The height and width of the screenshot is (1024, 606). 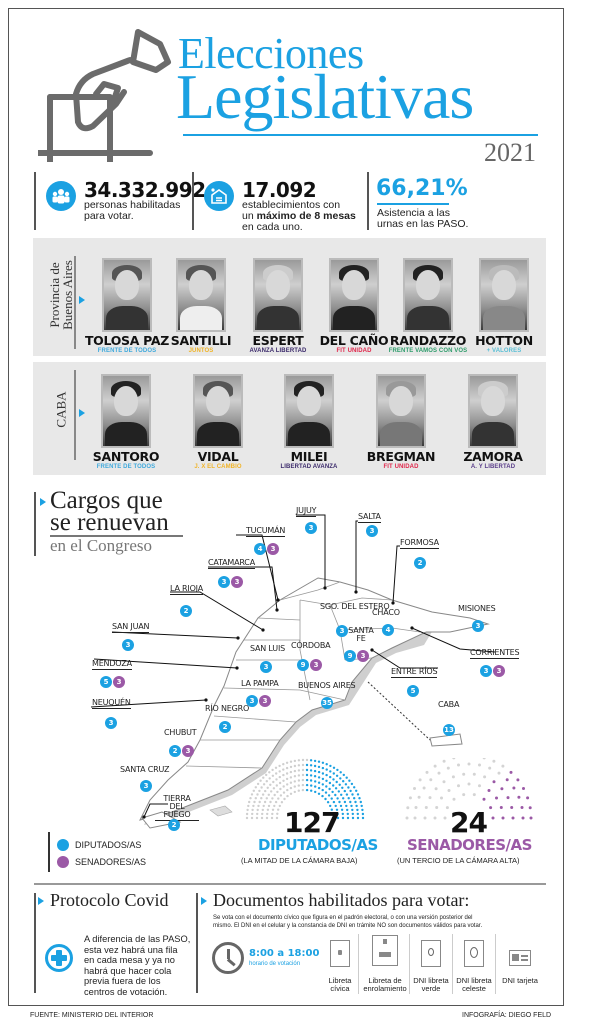 What do you see at coordinates (101, 545) in the screenshot?
I see `cargos-subtitle: en el Congreso` at bounding box center [101, 545].